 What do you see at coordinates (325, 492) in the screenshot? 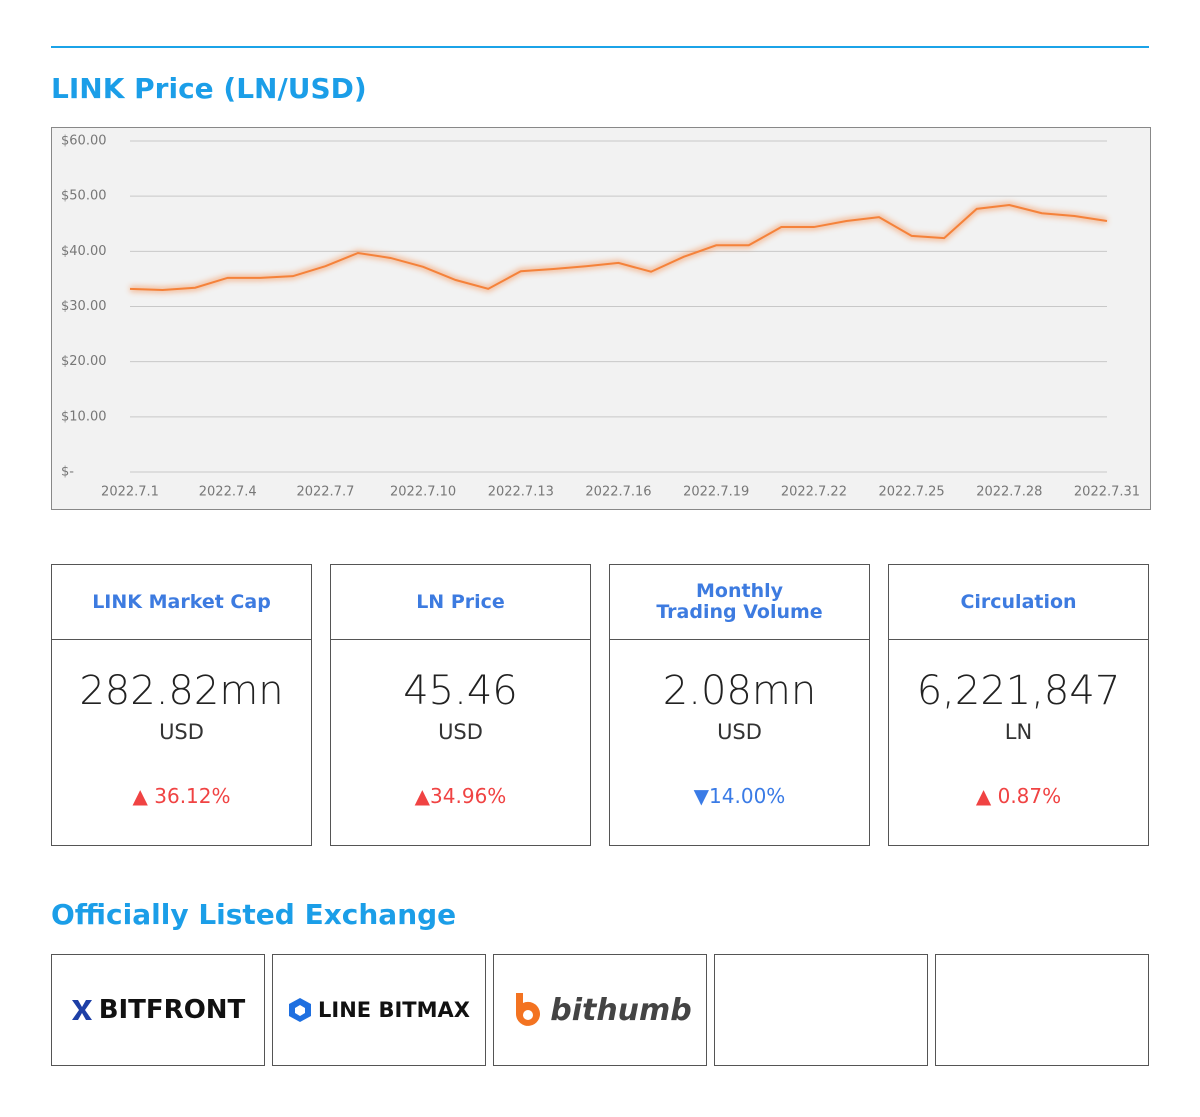
I see `x-tick-label: 2022.7.7` at bounding box center [325, 492].